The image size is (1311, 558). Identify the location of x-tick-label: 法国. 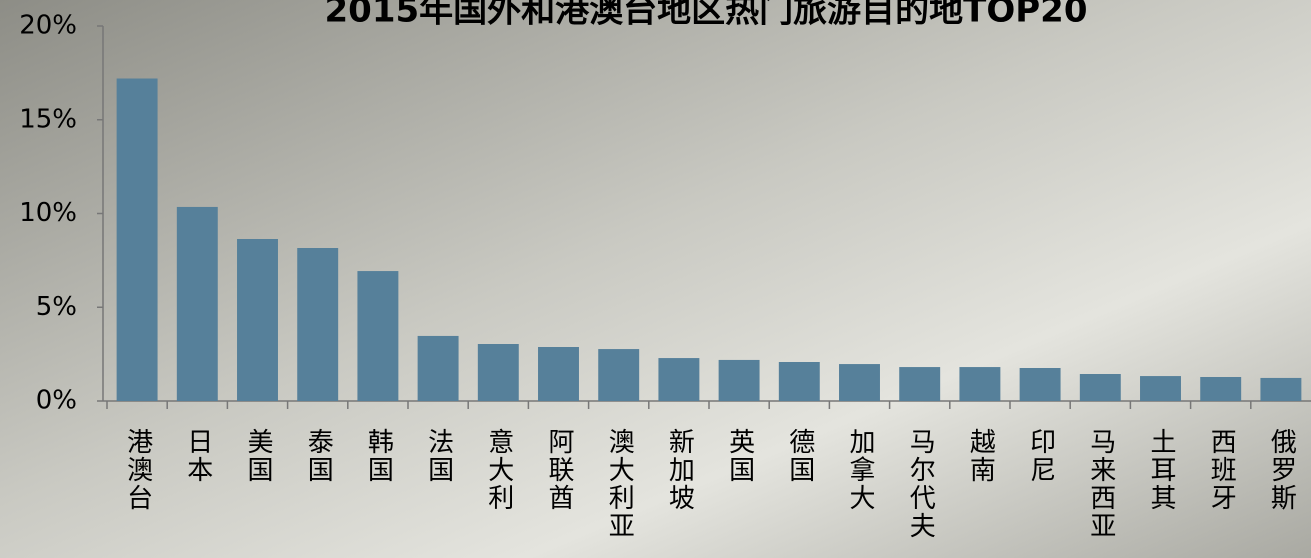
(439, 456).